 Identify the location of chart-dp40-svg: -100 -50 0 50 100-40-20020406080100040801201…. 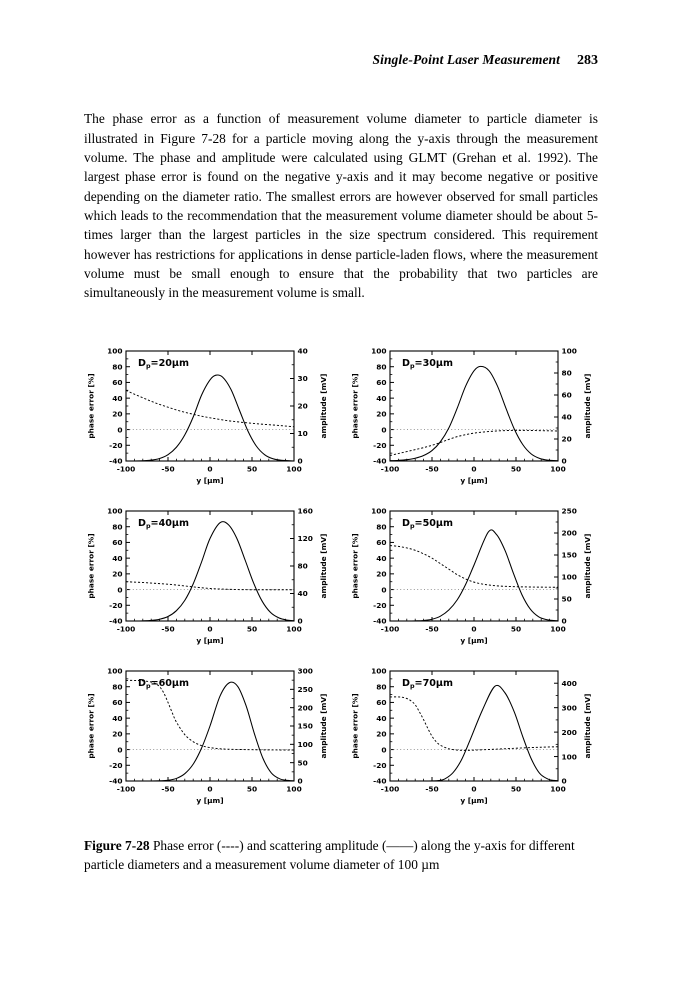
(208, 576).